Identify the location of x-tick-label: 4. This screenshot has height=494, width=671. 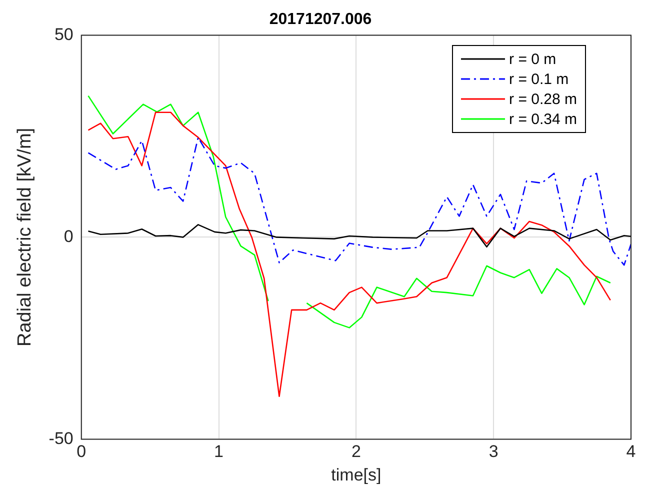
(631, 452).